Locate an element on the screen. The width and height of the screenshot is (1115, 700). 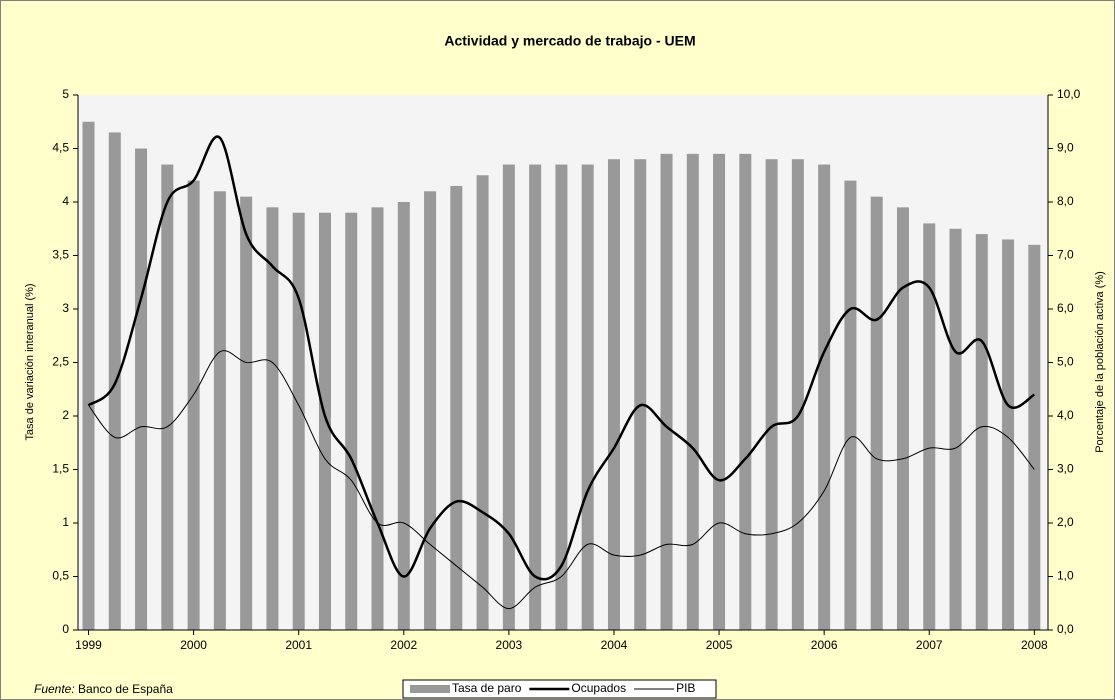
legend-label: PIB is located at coordinates (685, 688).